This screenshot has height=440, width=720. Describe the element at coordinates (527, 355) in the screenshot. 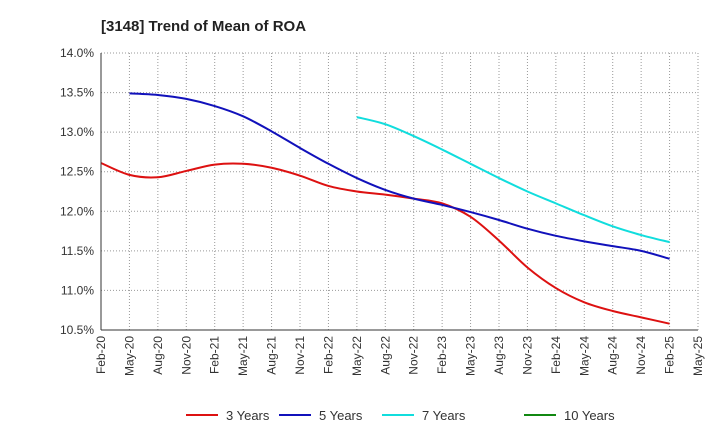

I see `x-tick-label: Nov-23` at that location.